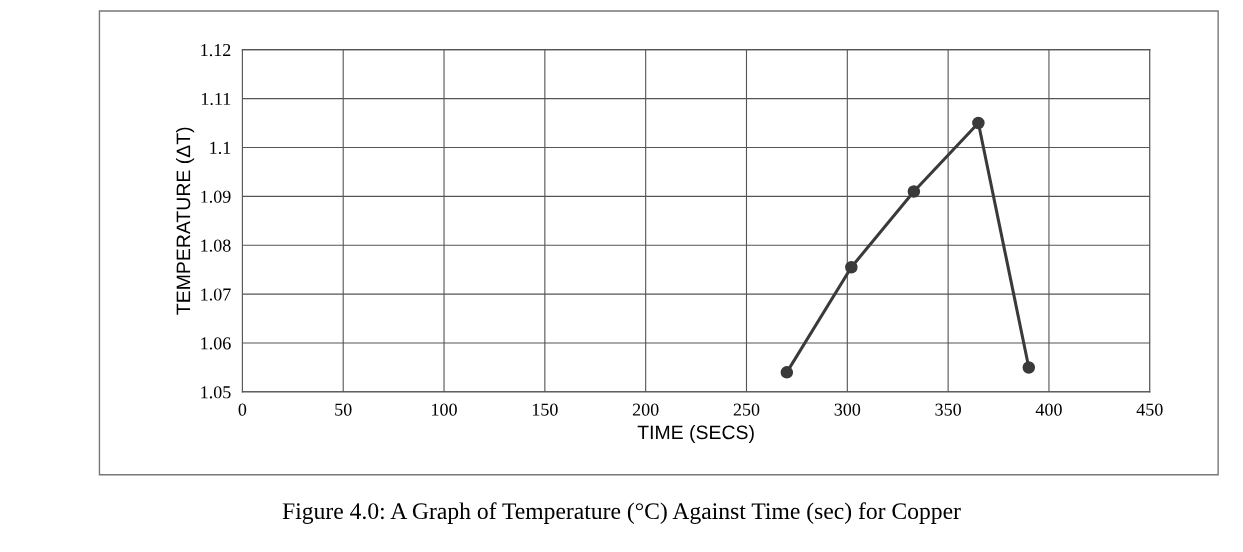 This screenshot has height=552, width=1243. What do you see at coordinates (444, 409) in the screenshot?
I see `x-tick-label: 100` at bounding box center [444, 409].